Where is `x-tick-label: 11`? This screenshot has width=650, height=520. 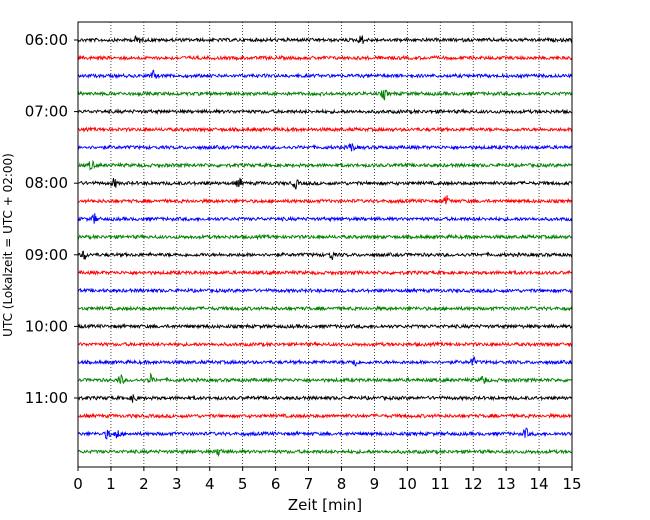 x-tick-label: 11 is located at coordinates (440, 484).